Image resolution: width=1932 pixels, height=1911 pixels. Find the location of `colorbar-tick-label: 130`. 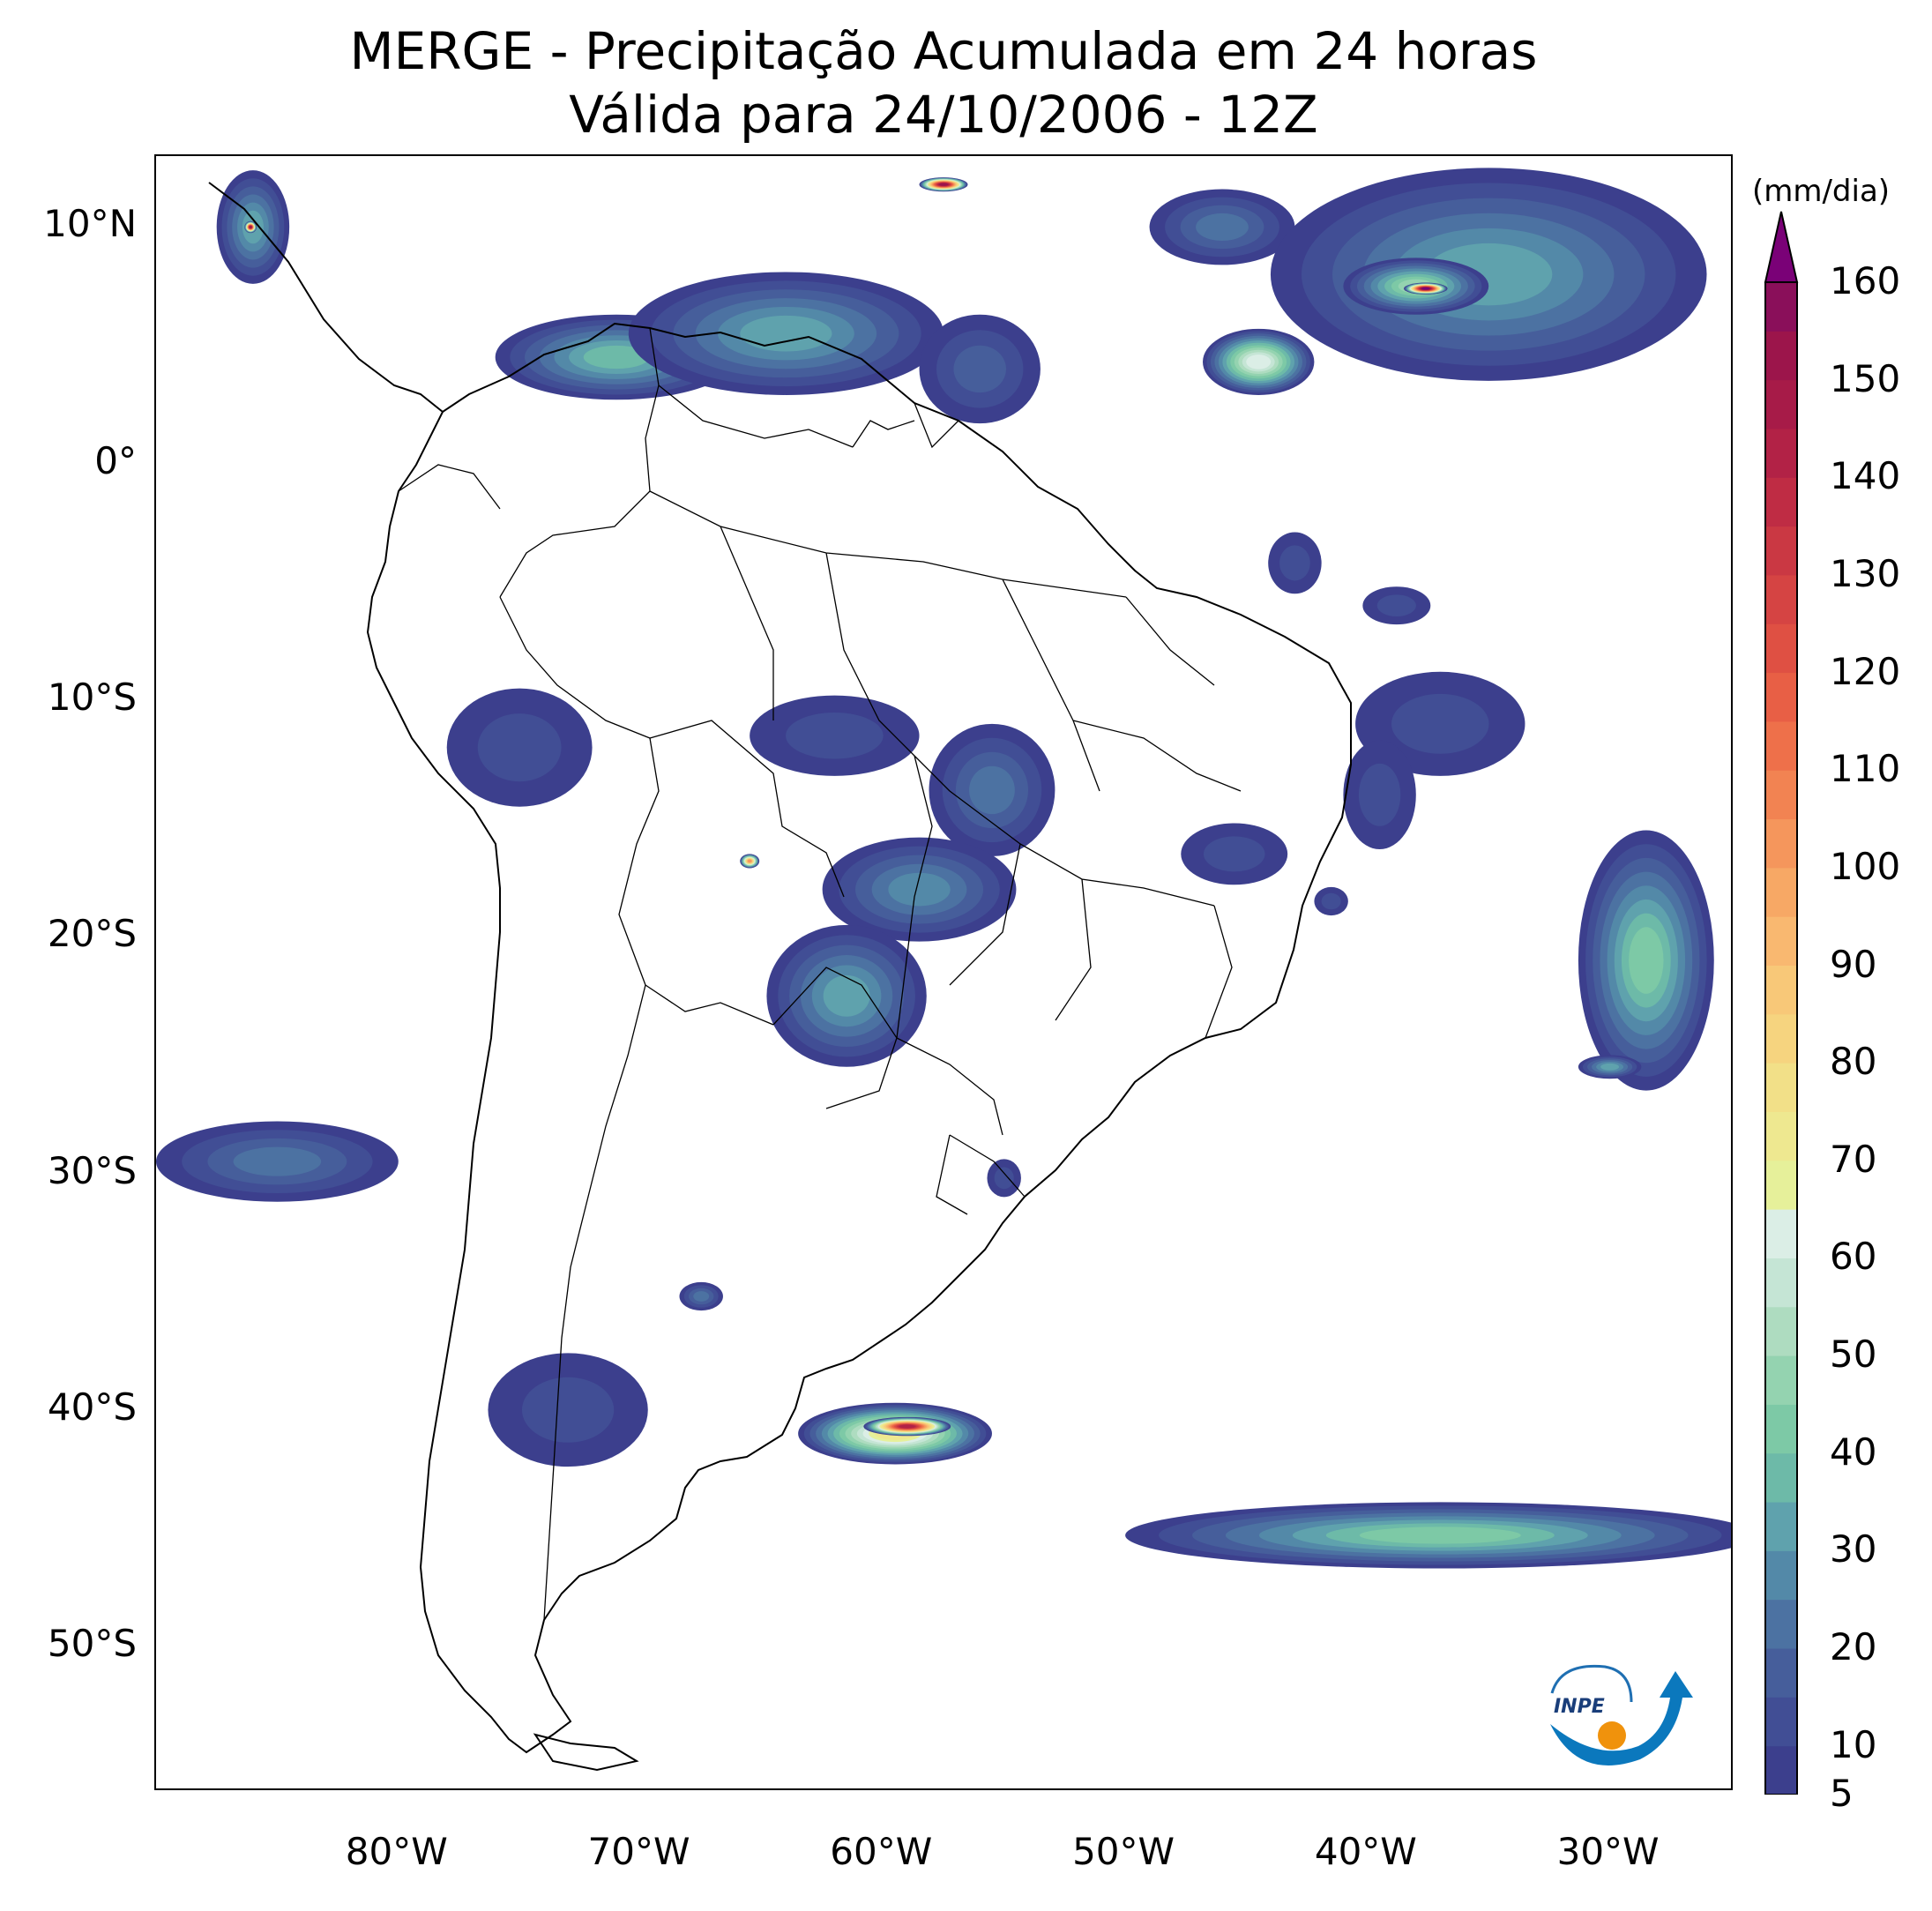

colorbar-tick-label: 130 is located at coordinates (1865, 573).